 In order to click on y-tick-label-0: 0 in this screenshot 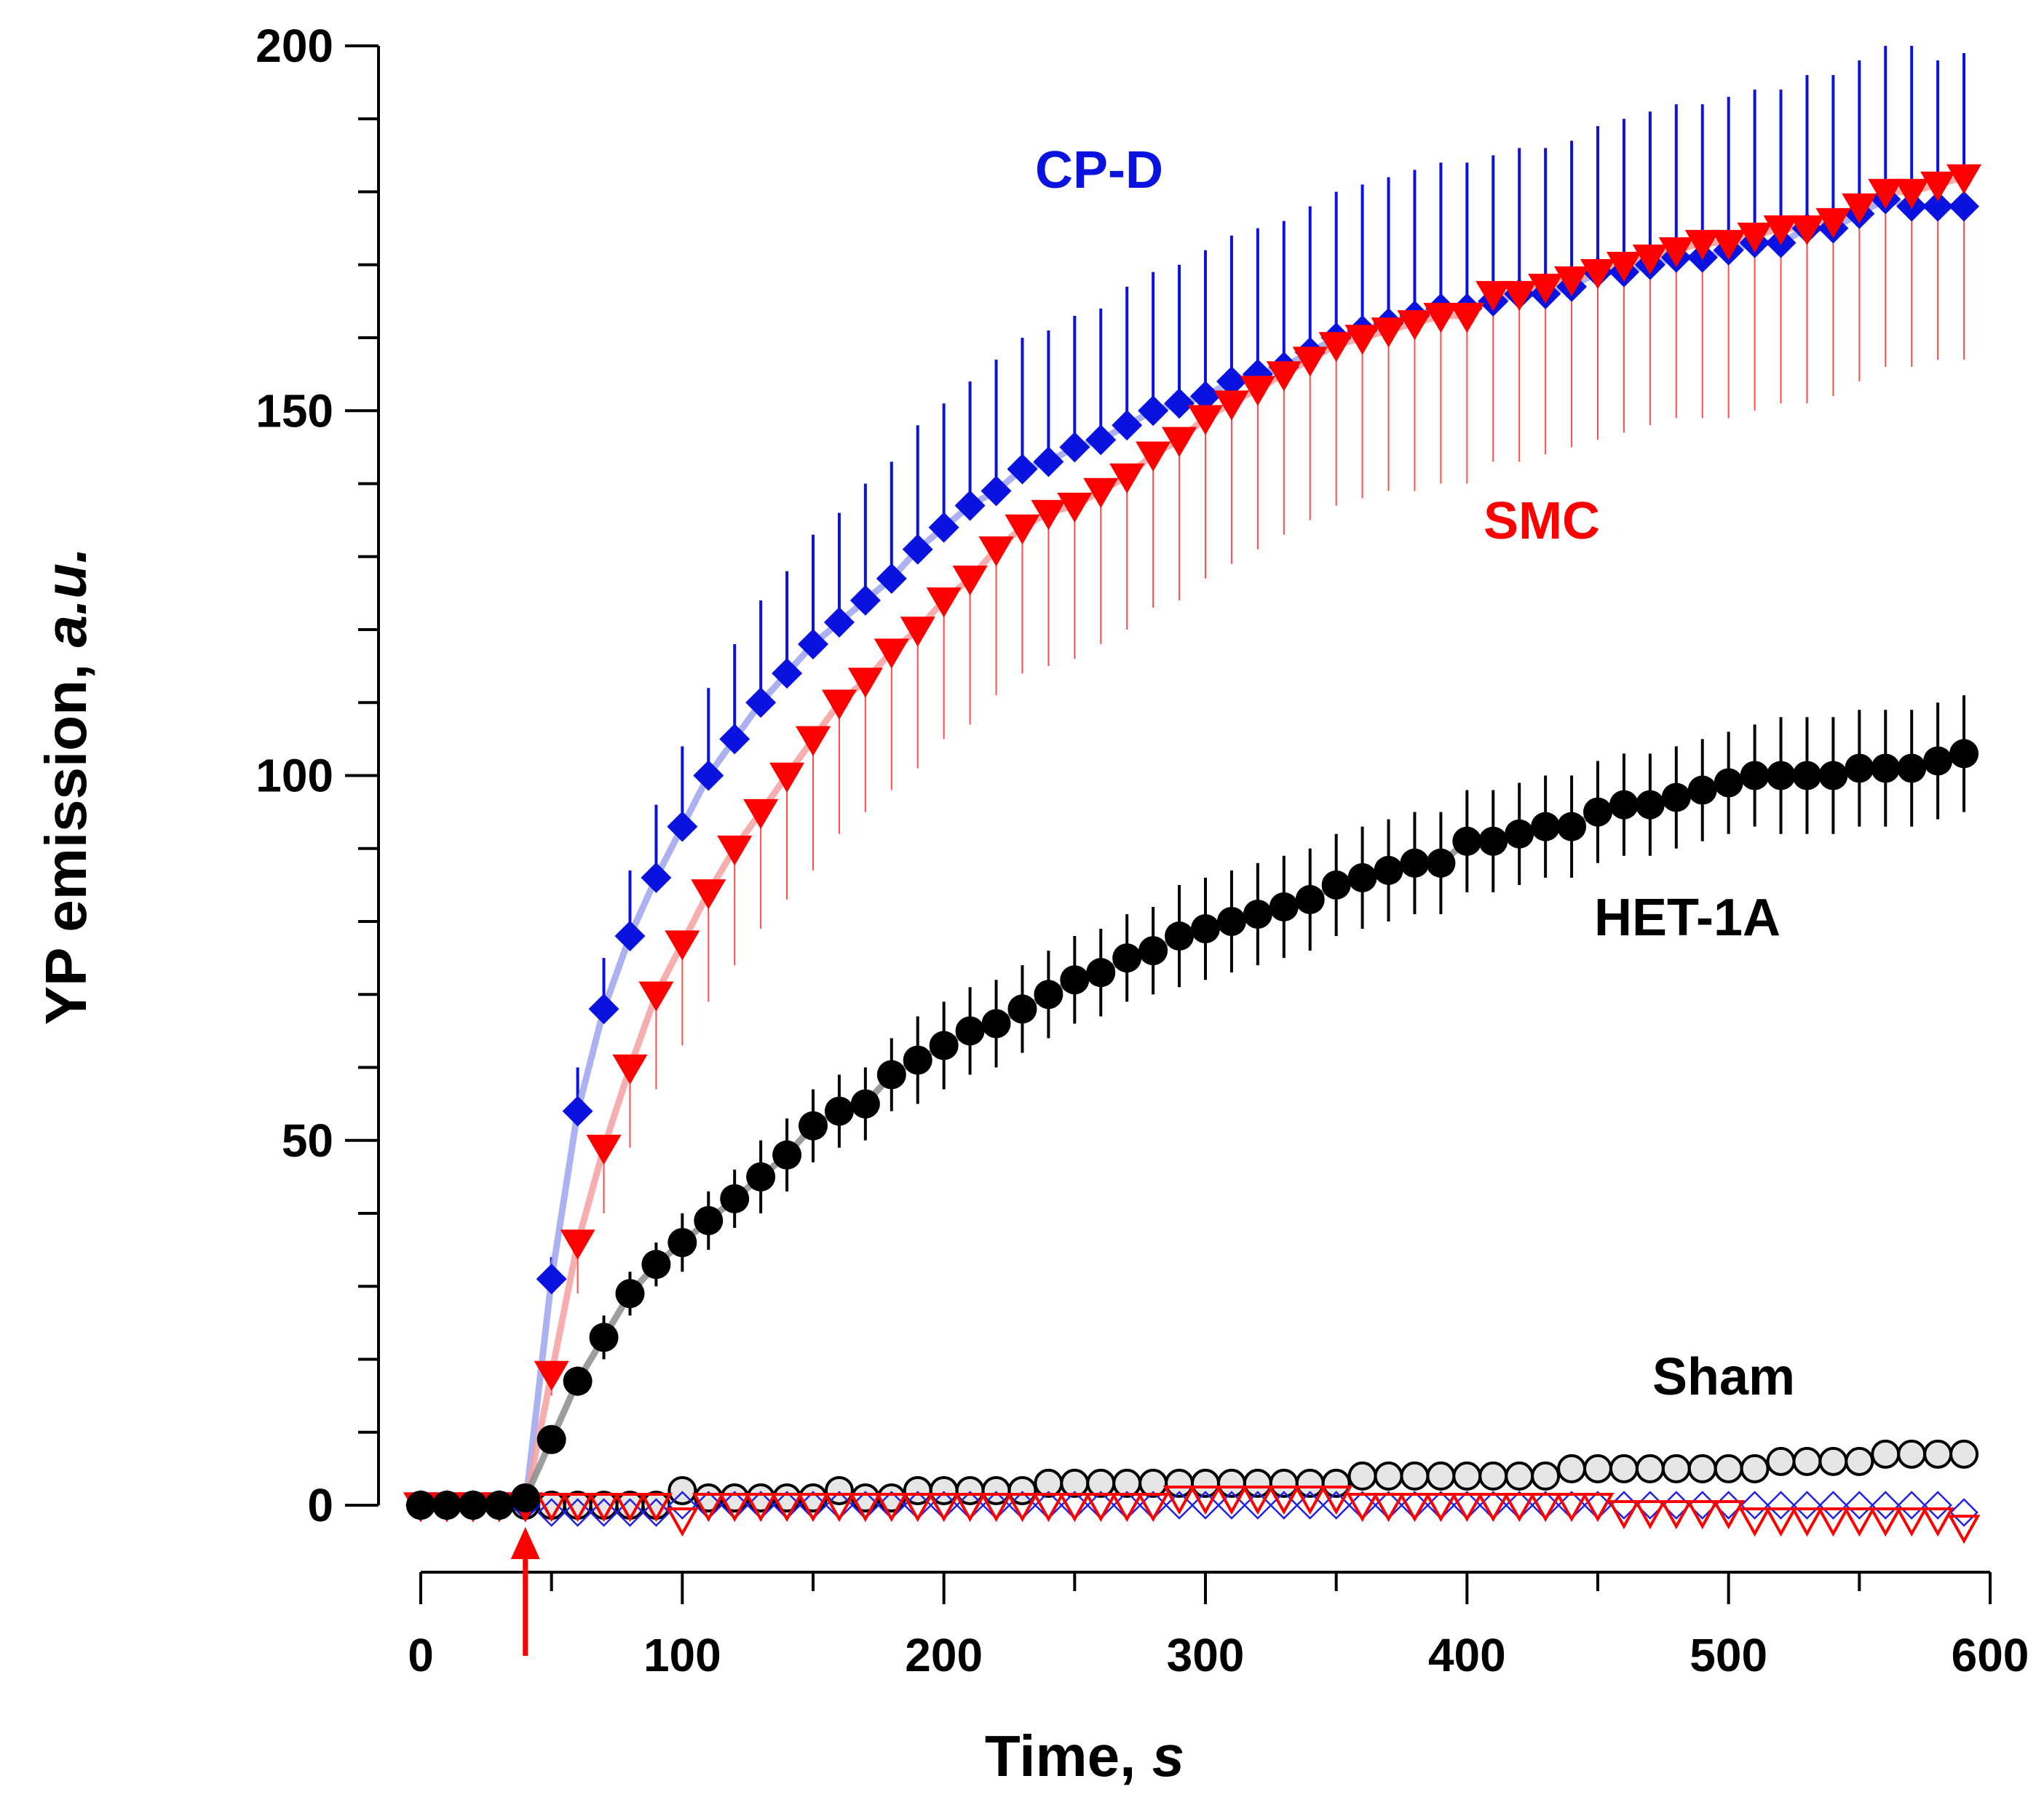, I will do `click(320, 1505)`.